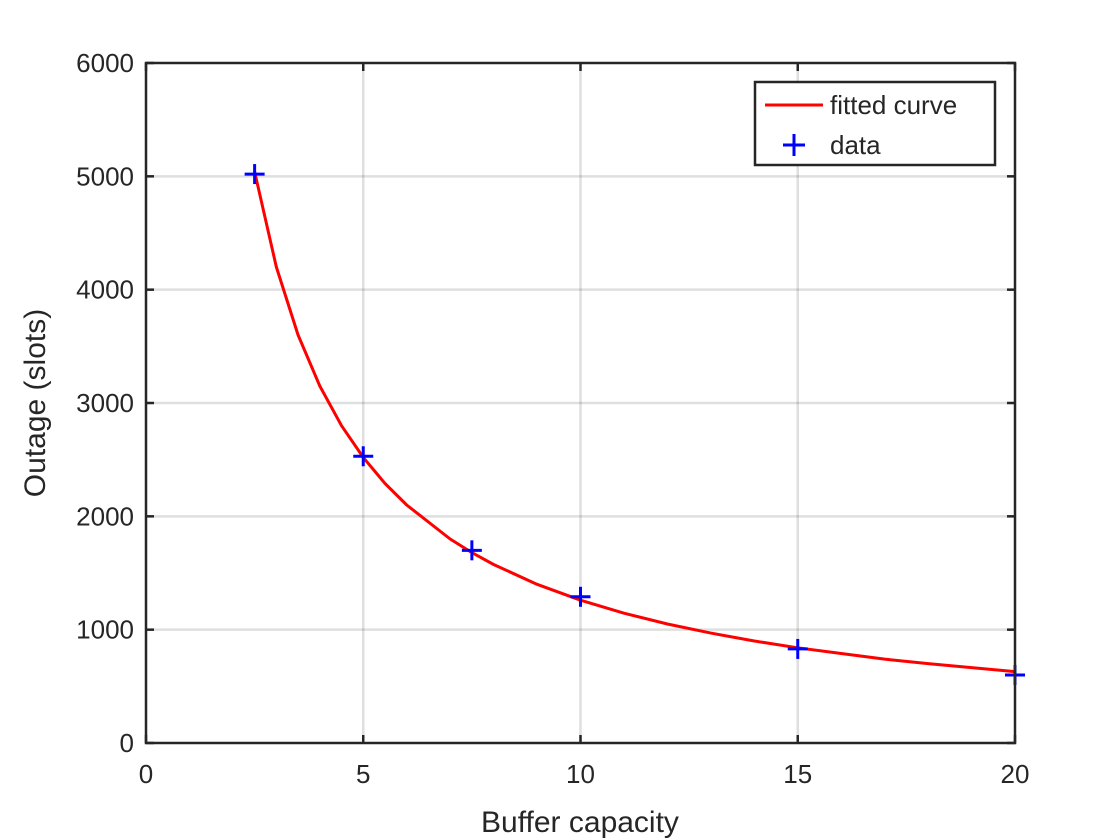  Describe the element at coordinates (105, 290) in the screenshot. I see `y-tick-label: 4000` at that location.